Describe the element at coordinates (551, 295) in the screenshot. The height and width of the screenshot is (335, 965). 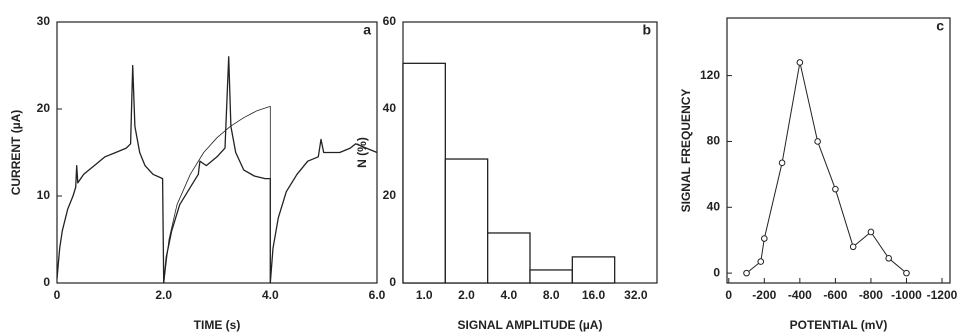
I see `x-tick-label: 8.0` at that location.